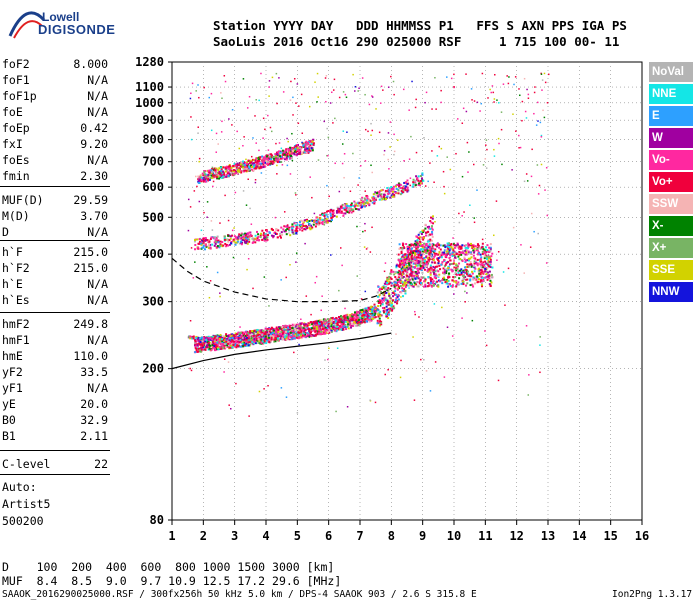 The image size is (700, 600). What do you see at coordinates (171, 536) in the screenshot?
I see `x-tick-label: 1` at bounding box center [171, 536].